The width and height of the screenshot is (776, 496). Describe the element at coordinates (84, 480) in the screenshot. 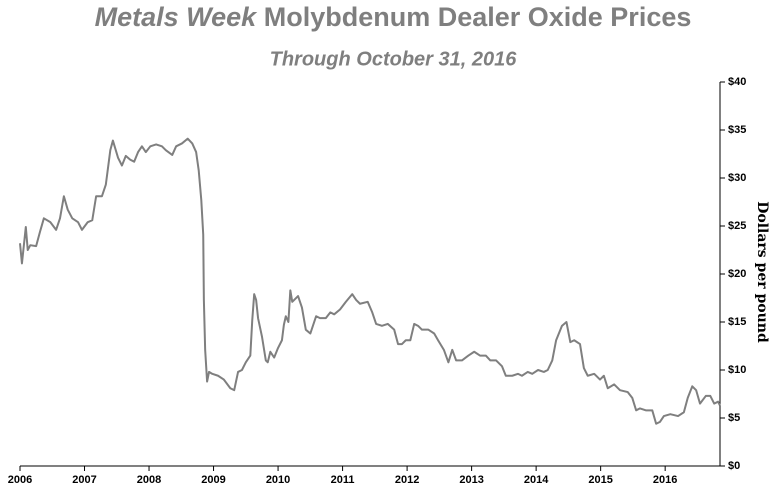

I see `x-tick-label: 2007` at that location.